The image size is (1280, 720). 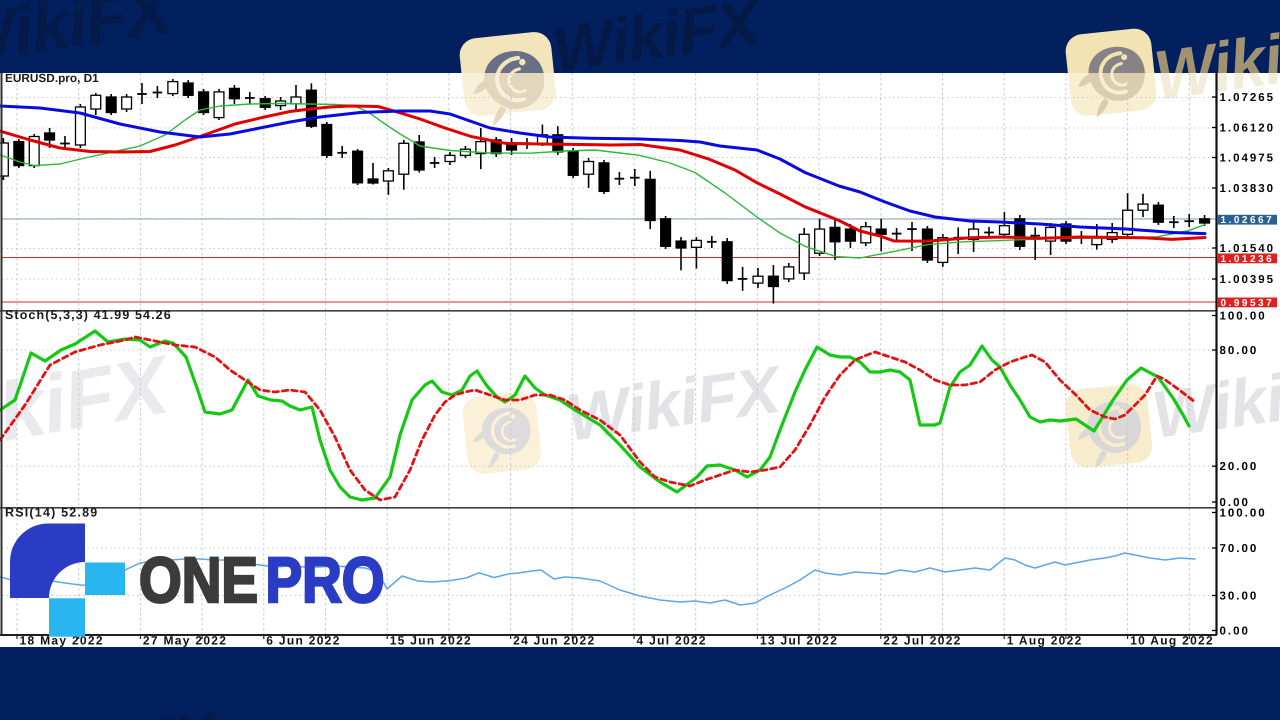 I want to click on svg-text: 1.02667, so click(x=1248, y=220).